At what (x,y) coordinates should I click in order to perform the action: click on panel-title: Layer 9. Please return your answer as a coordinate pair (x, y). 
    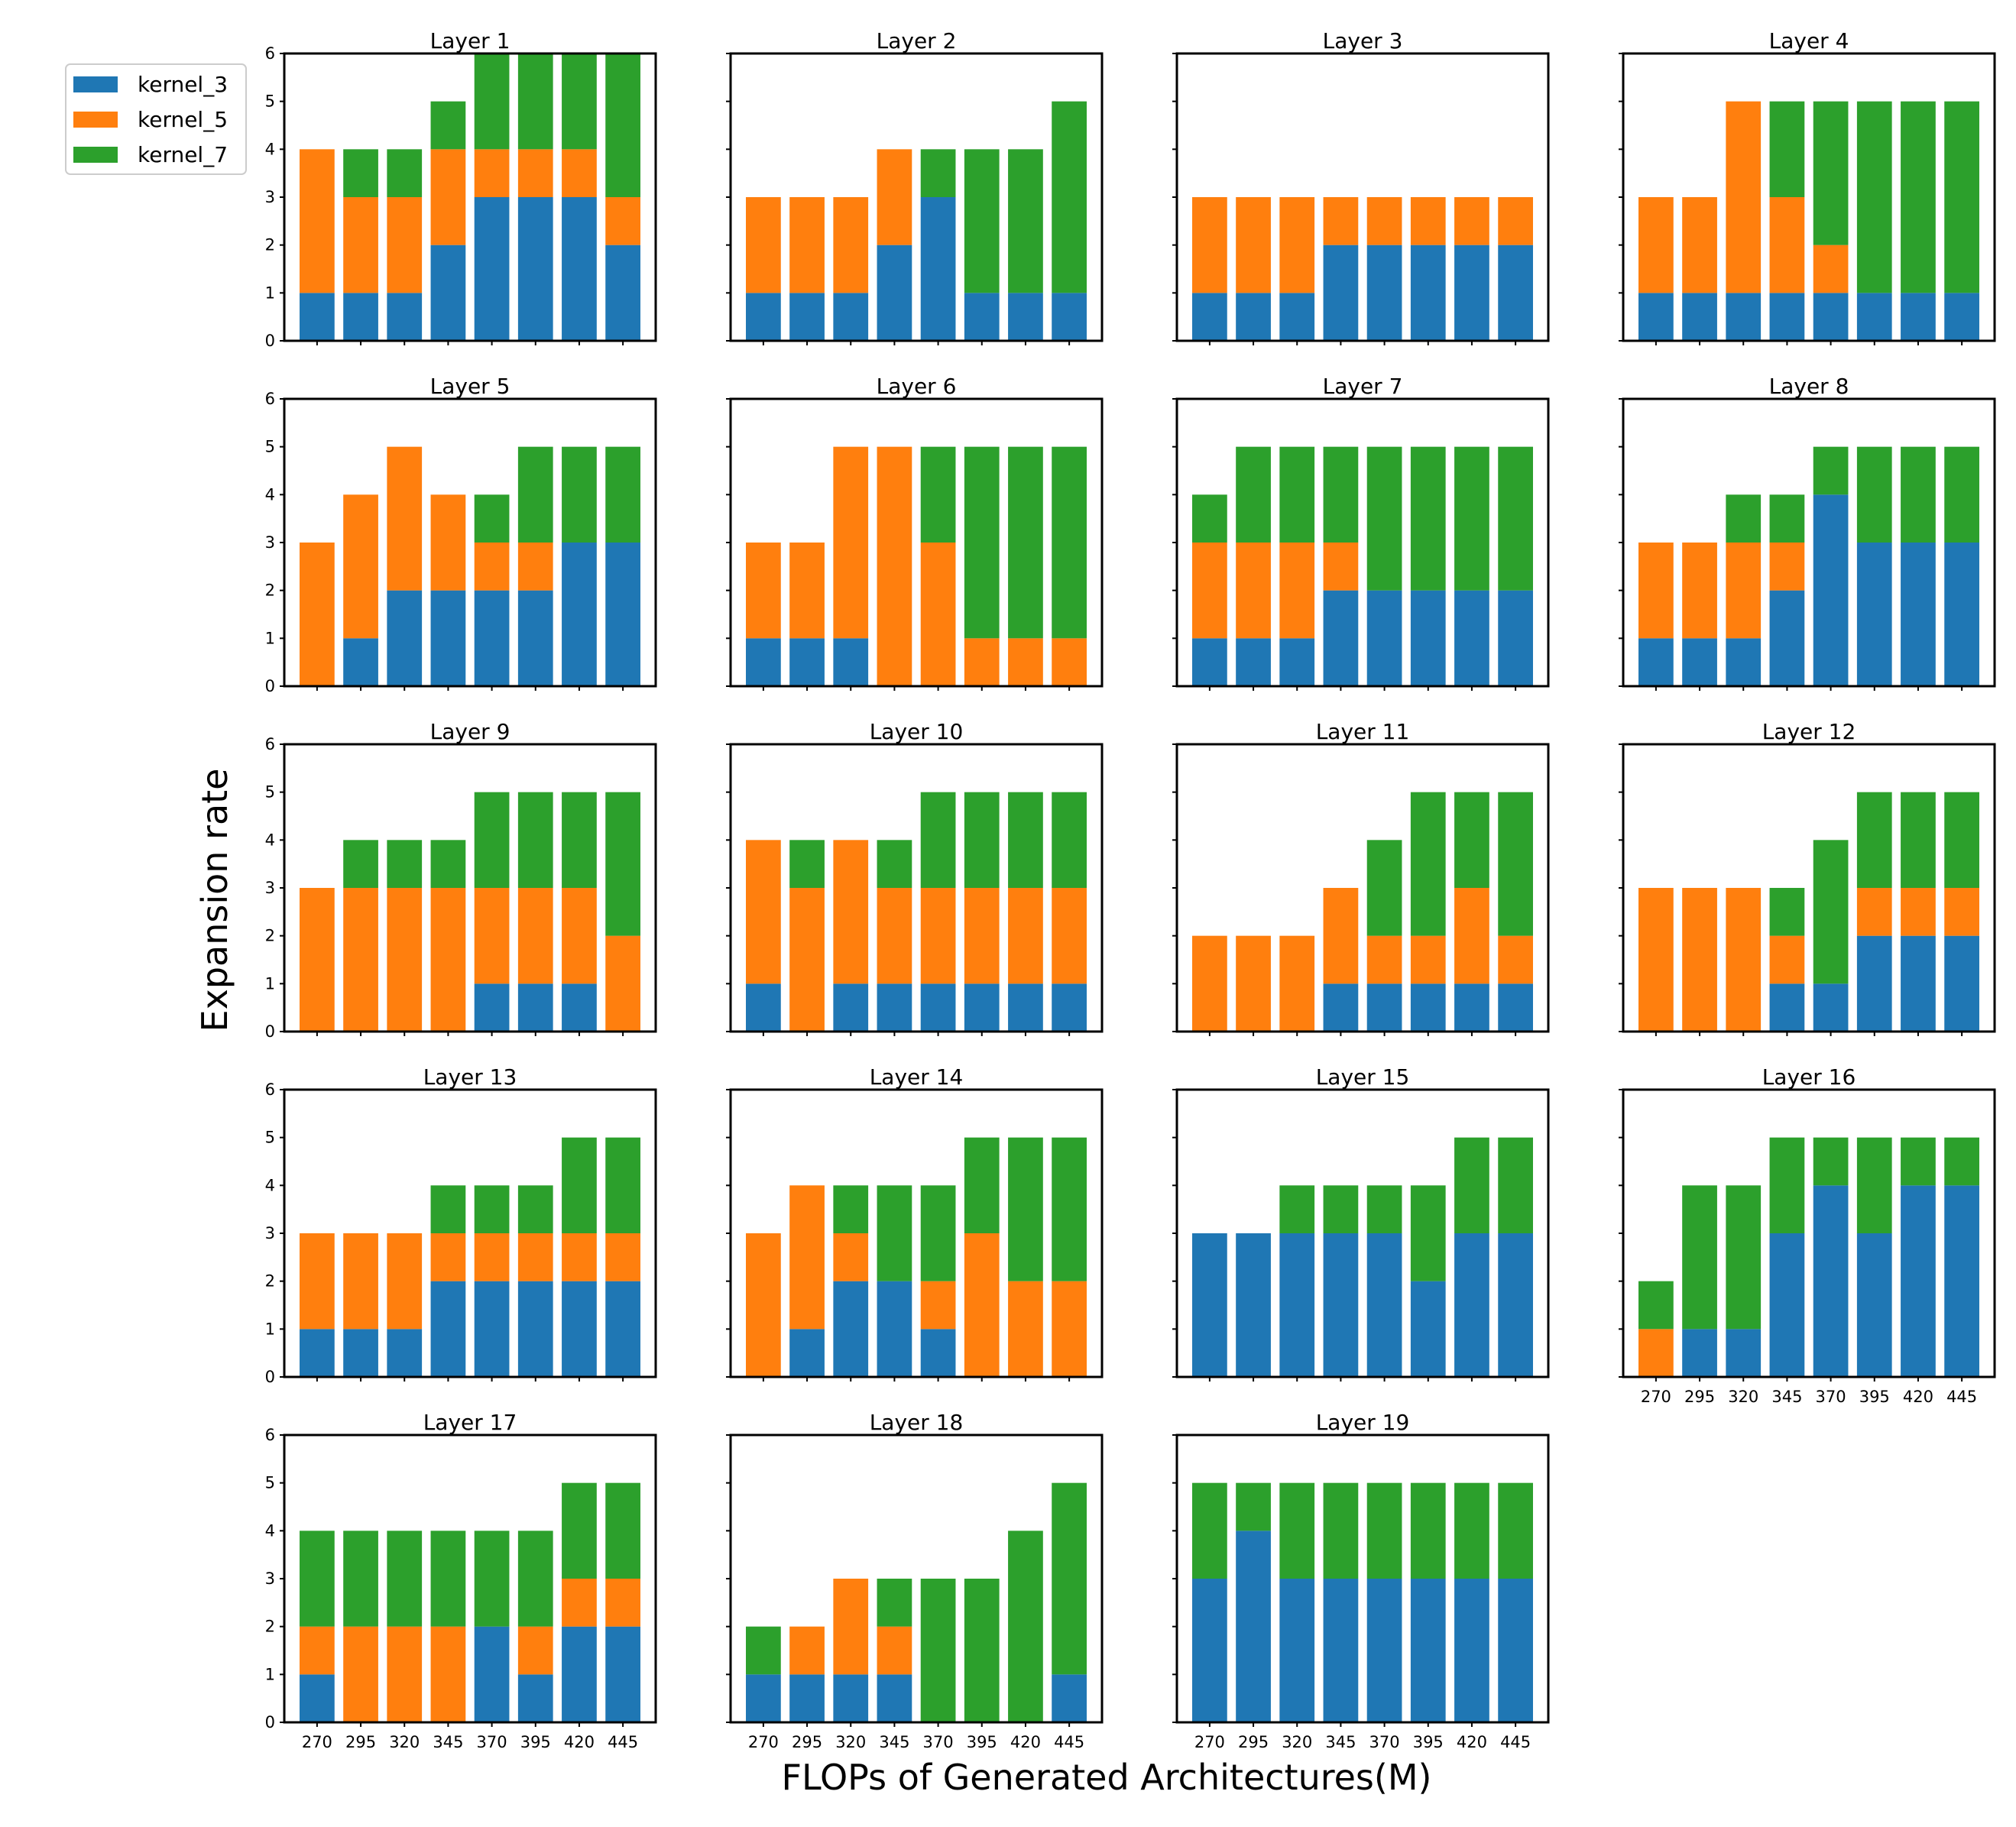
    Looking at the image, I should click on (470, 731).